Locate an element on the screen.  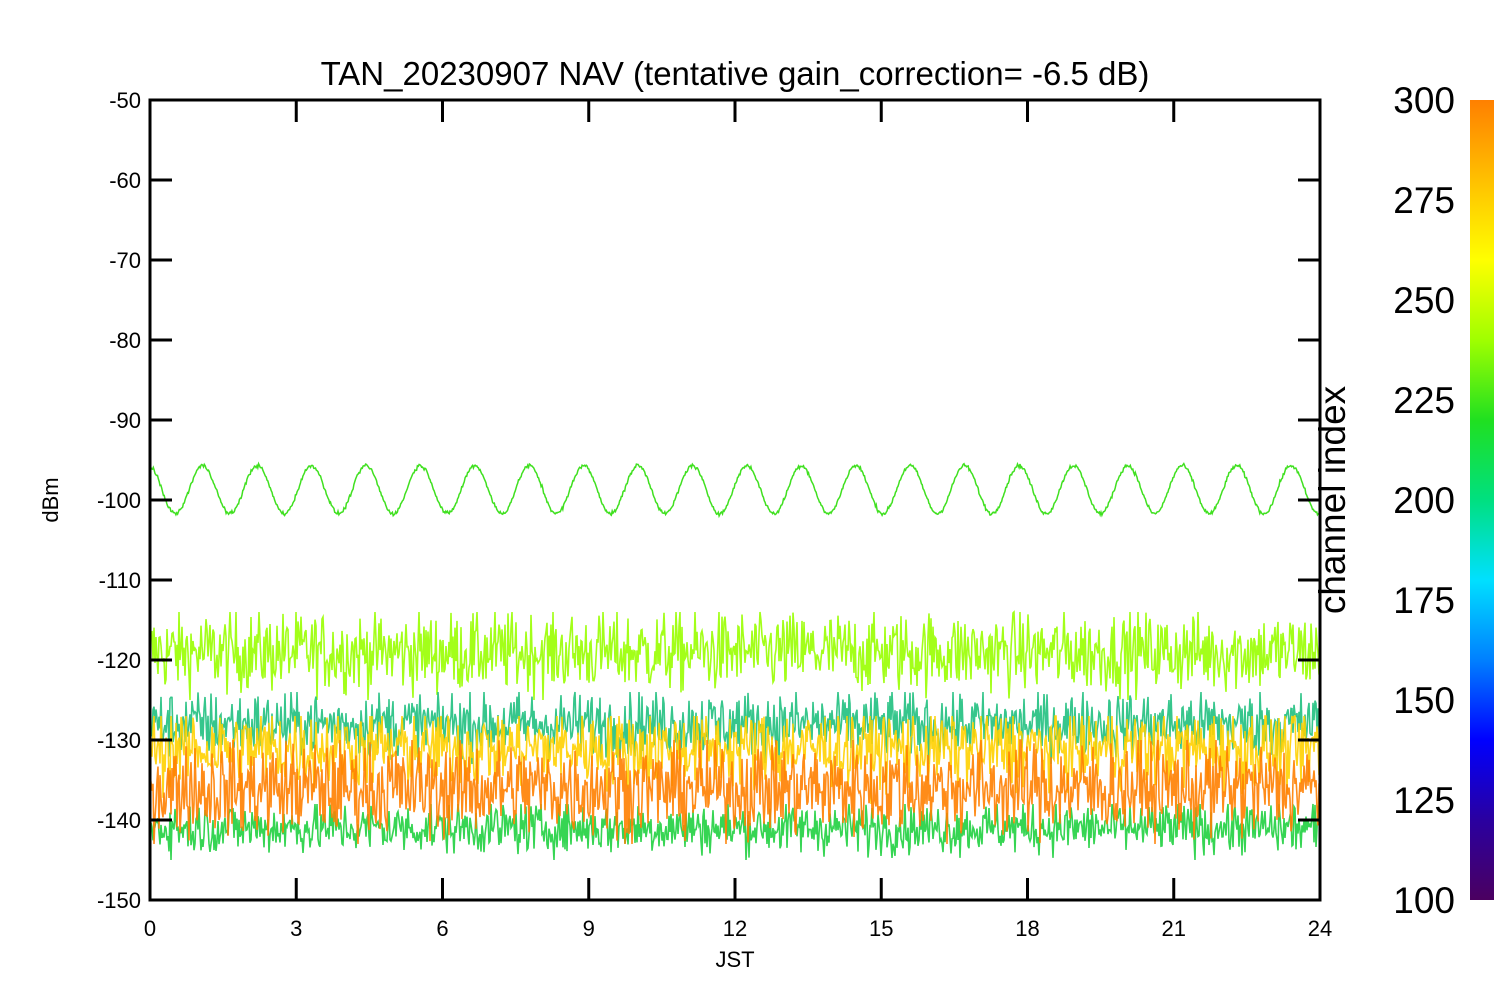
x-tick-label: 24 is located at coordinates (1320, 928).